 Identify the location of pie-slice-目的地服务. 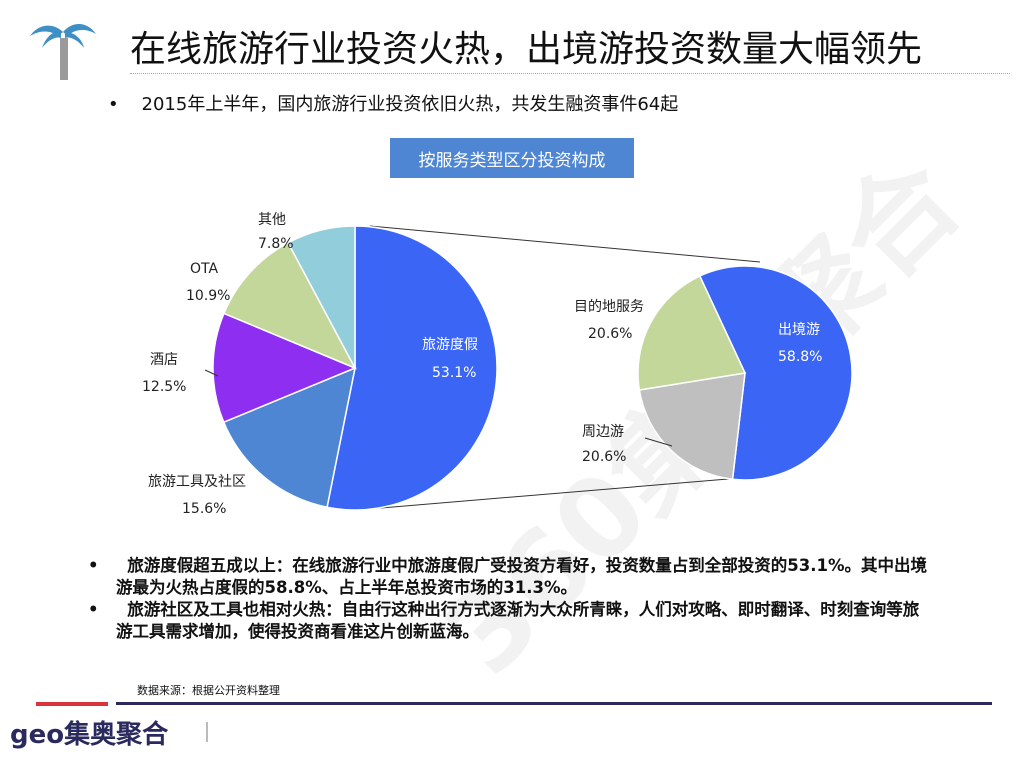
(692, 333).